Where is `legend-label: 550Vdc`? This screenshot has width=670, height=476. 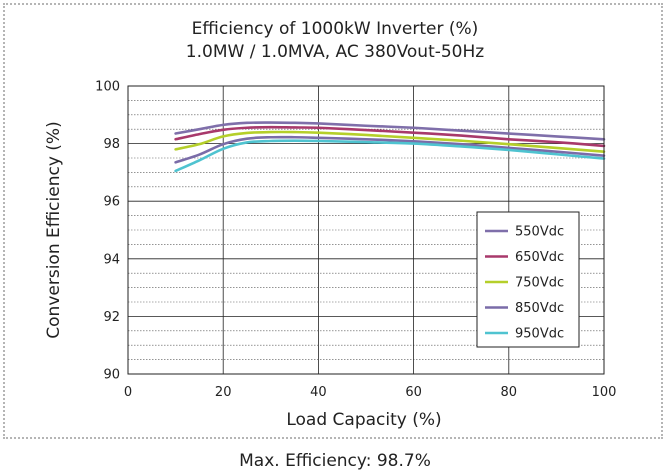
legend-label: 550Vdc is located at coordinates (539, 232).